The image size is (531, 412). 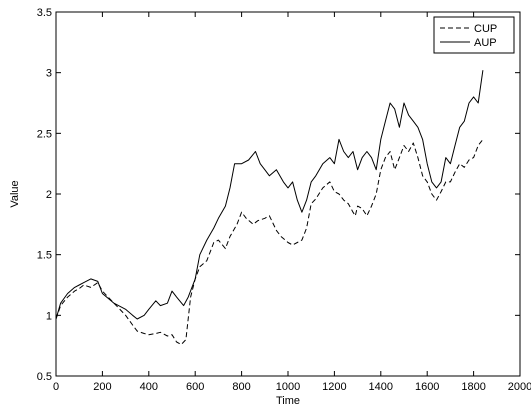 What do you see at coordinates (15, 193) in the screenshot?
I see `y-axis-title: Value` at bounding box center [15, 193].